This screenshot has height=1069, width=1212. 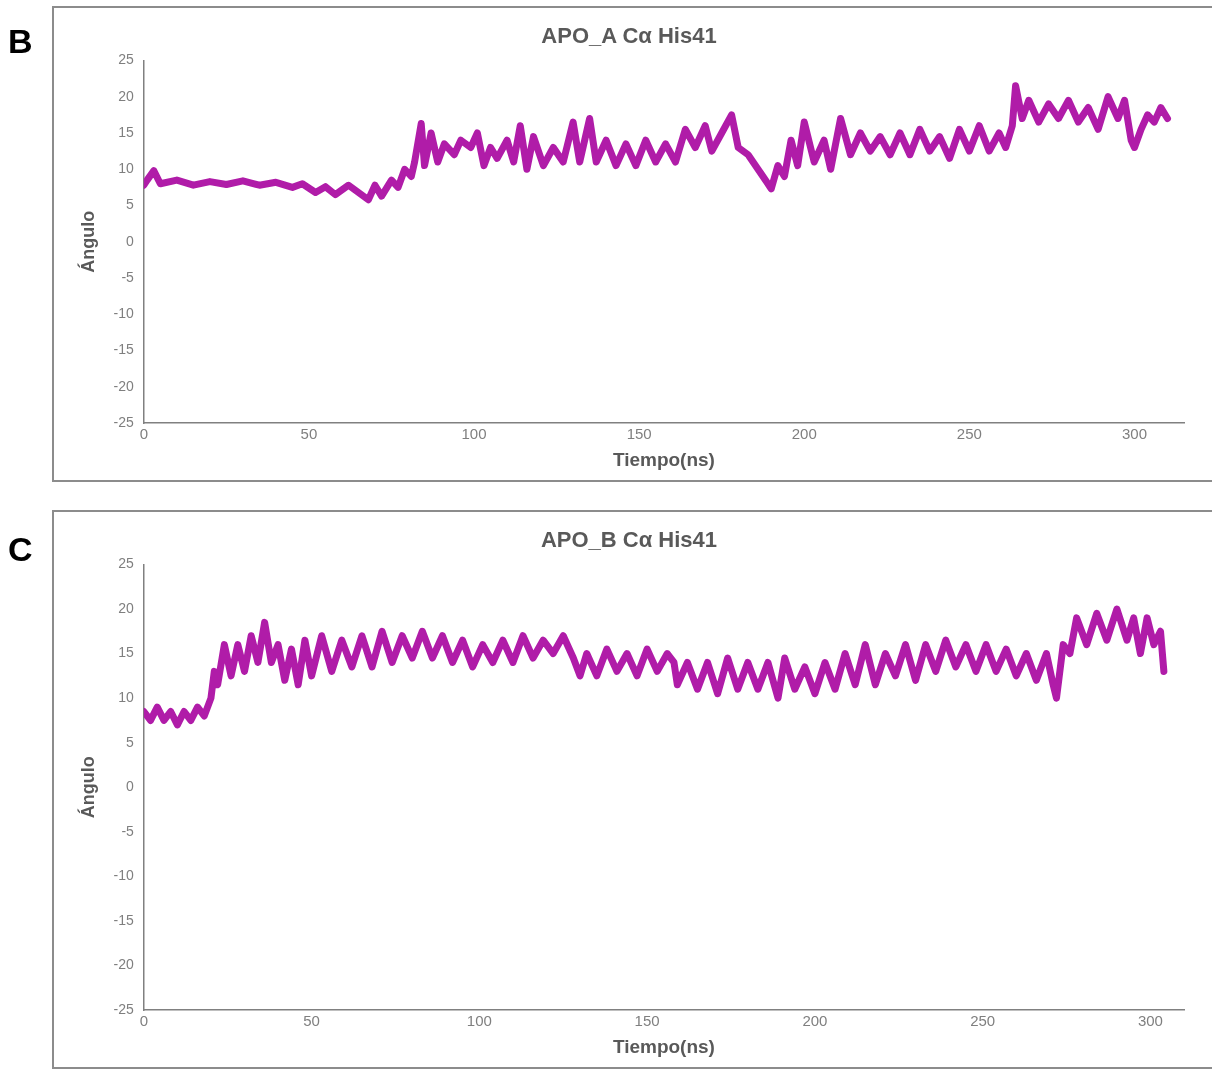 I want to click on chart-title: APO_B Cα His41, so click(x=629, y=540).